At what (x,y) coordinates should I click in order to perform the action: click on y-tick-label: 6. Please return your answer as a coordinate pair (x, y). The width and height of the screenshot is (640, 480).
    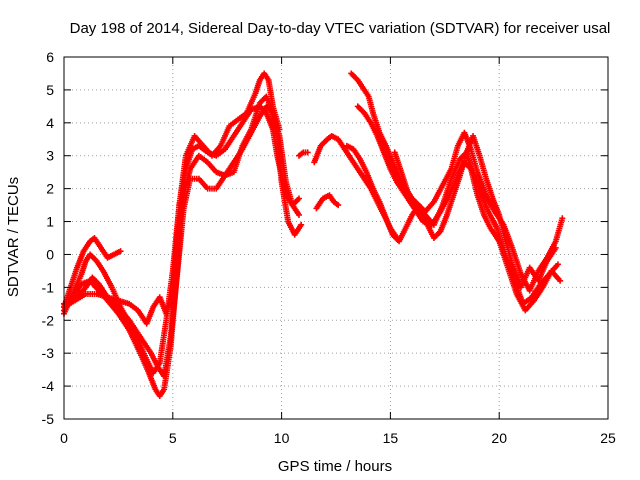
    Looking at the image, I should click on (50, 57).